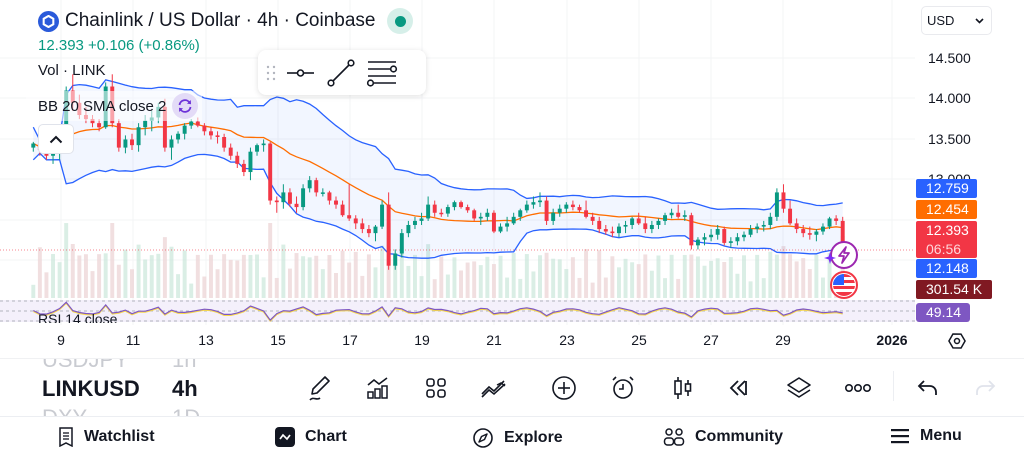 Image resolution: width=1024 pixels, height=461 pixels. What do you see at coordinates (941, 435) in the screenshot?
I see `nav-label: Menu` at bounding box center [941, 435].